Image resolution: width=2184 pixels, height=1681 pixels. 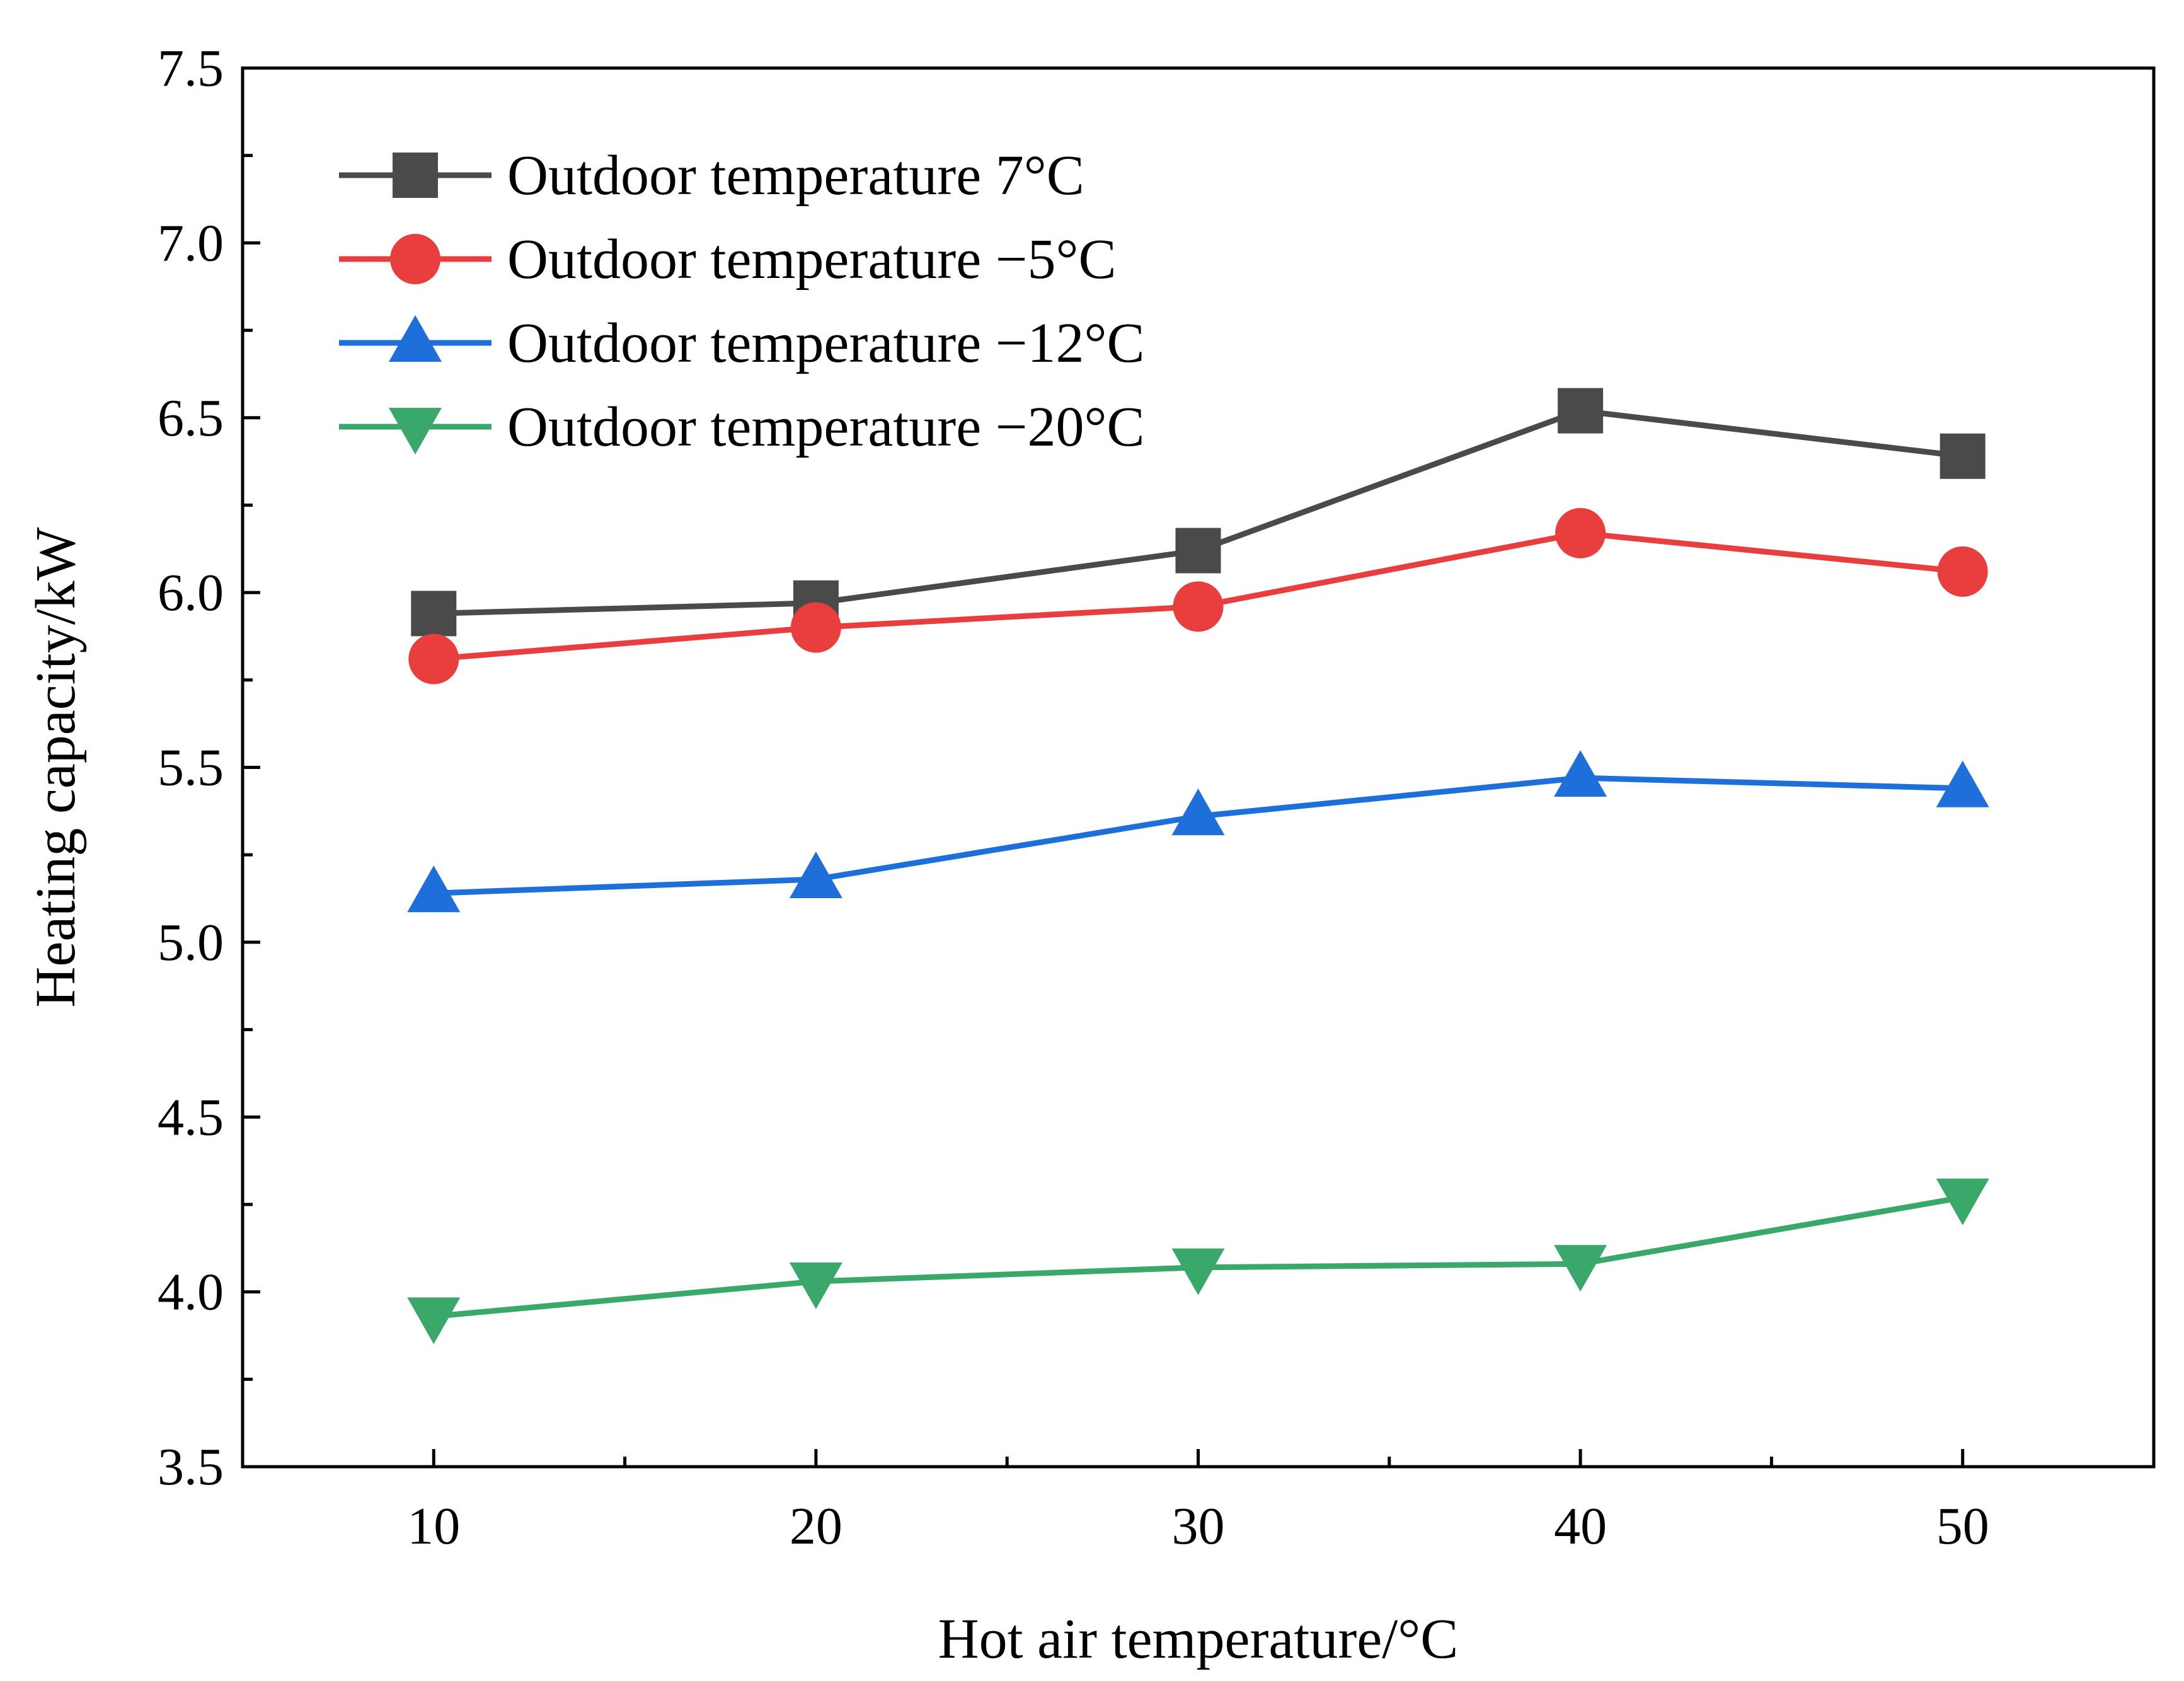 I want to click on legend-label: Outdoor temperature −20°C, so click(x=826, y=427).